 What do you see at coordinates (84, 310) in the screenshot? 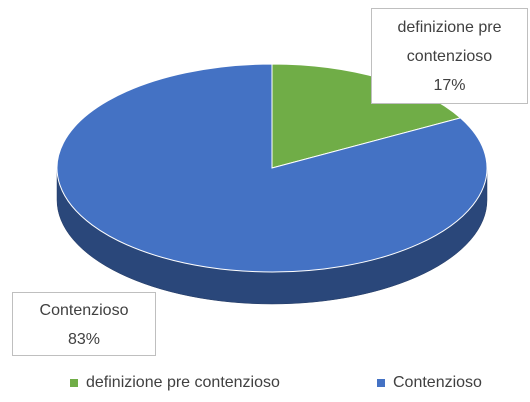
I see `data-label-category: Contenzioso` at bounding box center [84, 310].